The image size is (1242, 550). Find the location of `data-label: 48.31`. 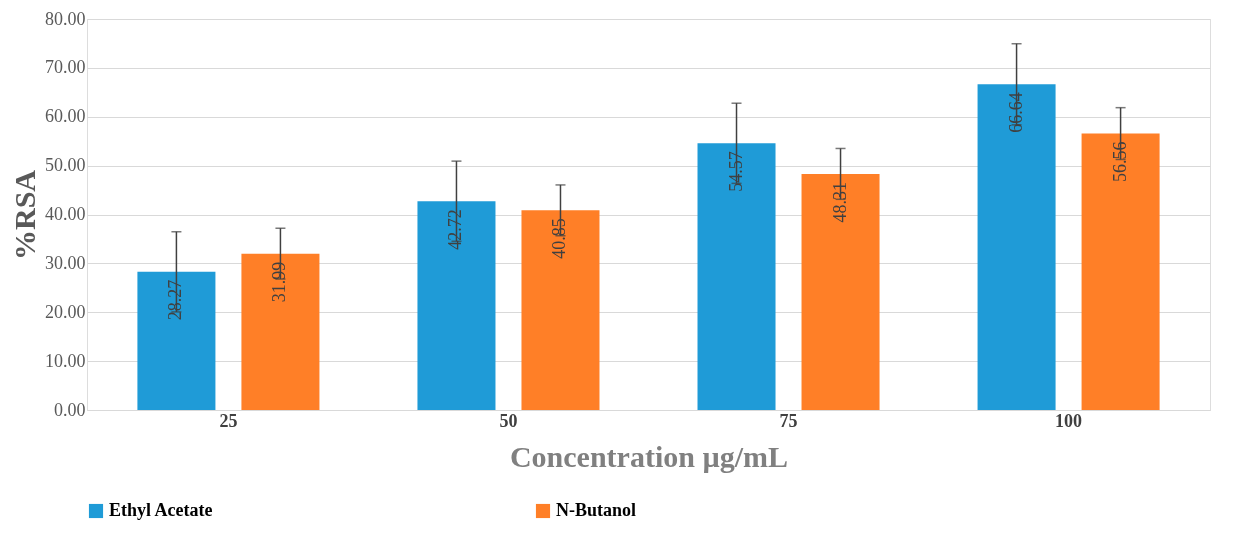

data-label: 48.31 is located at coordinates (839, 202).